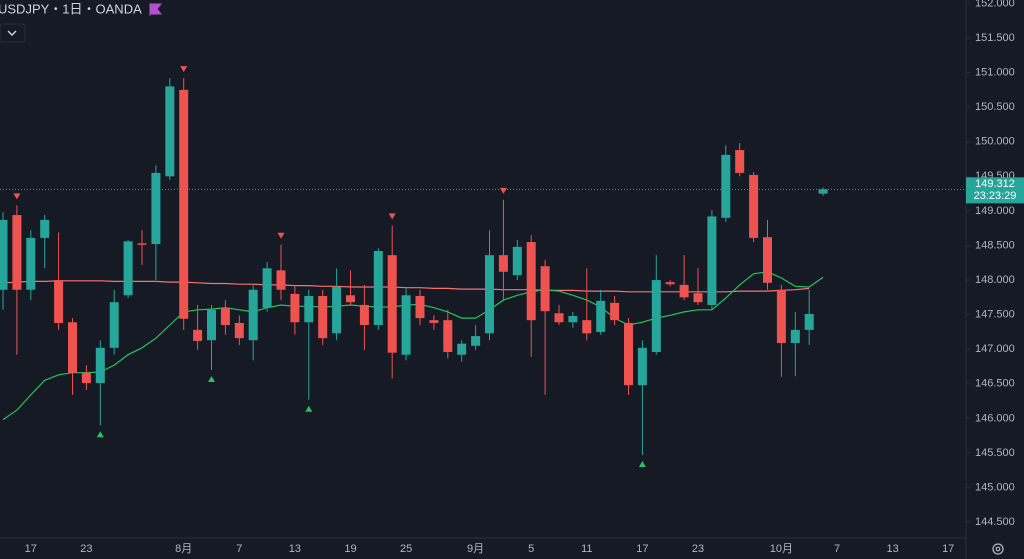 The height and width of the screenshot is (559, 1024). Describe the element at coordinates (475, 549) in the screenshot. I see `x-tick-label: 9月` at that location.